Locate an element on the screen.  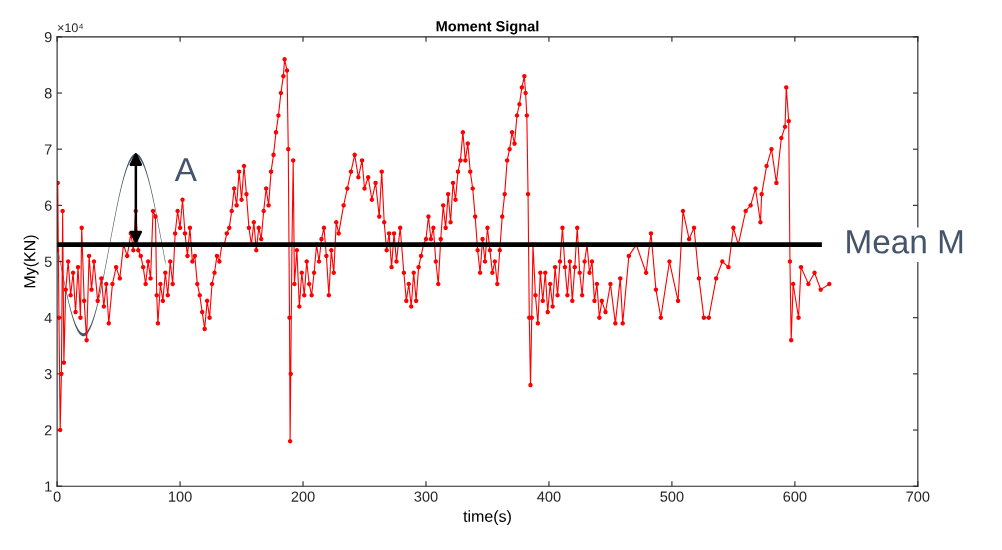
y-tick-label: 5 is located at coordinates (48, 261).